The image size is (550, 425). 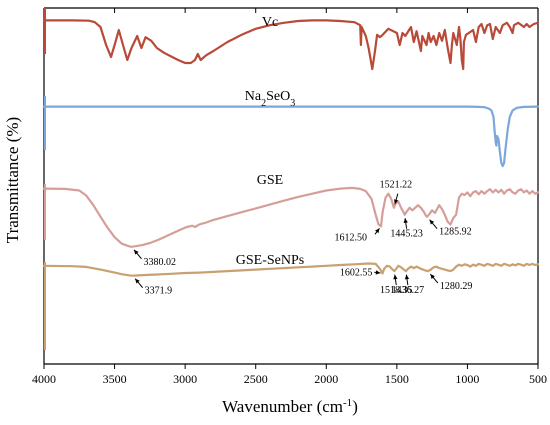 What do you see at coordinates (406, 234) in the screenshot?
I see `peak-annotation: 1445.23` at bounding box center [406, 234].